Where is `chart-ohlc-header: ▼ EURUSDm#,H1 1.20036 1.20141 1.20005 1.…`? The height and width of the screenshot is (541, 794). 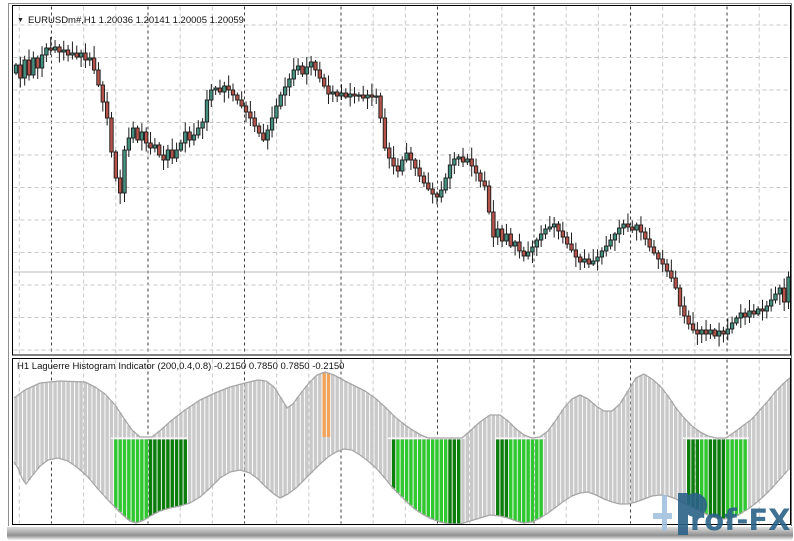 chart-ohlc-header: ▼ EURUSDm#,H1 1.20036 1.20141 1.20005 1.… is located at coordinates (130, 20).